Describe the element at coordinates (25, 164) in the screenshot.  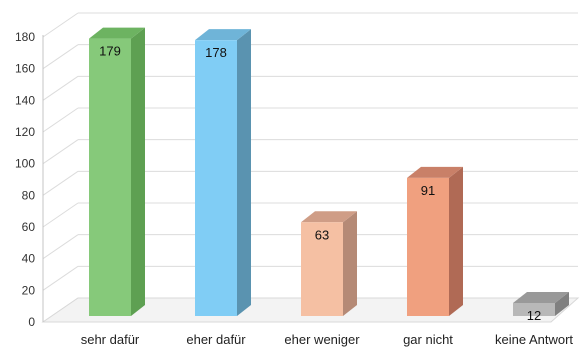
I see `y-tick-label-5: 100` at that location.